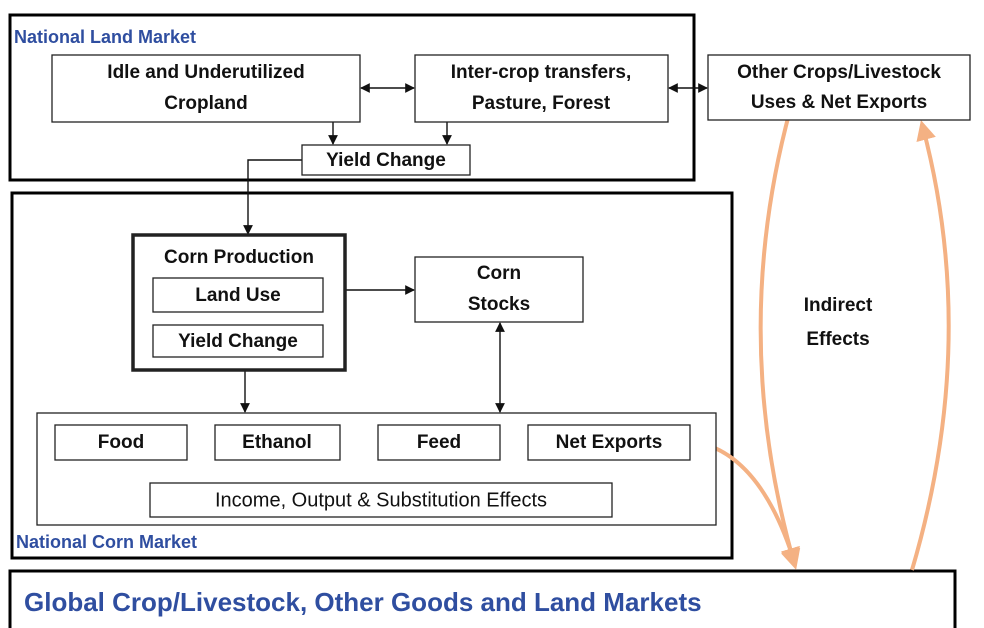 Image resolution: width=984 pixels, height=628 pixels. Describe the element at coordinates (838, 305) in the screenshot. I see `annotation: Indirect` at that location.